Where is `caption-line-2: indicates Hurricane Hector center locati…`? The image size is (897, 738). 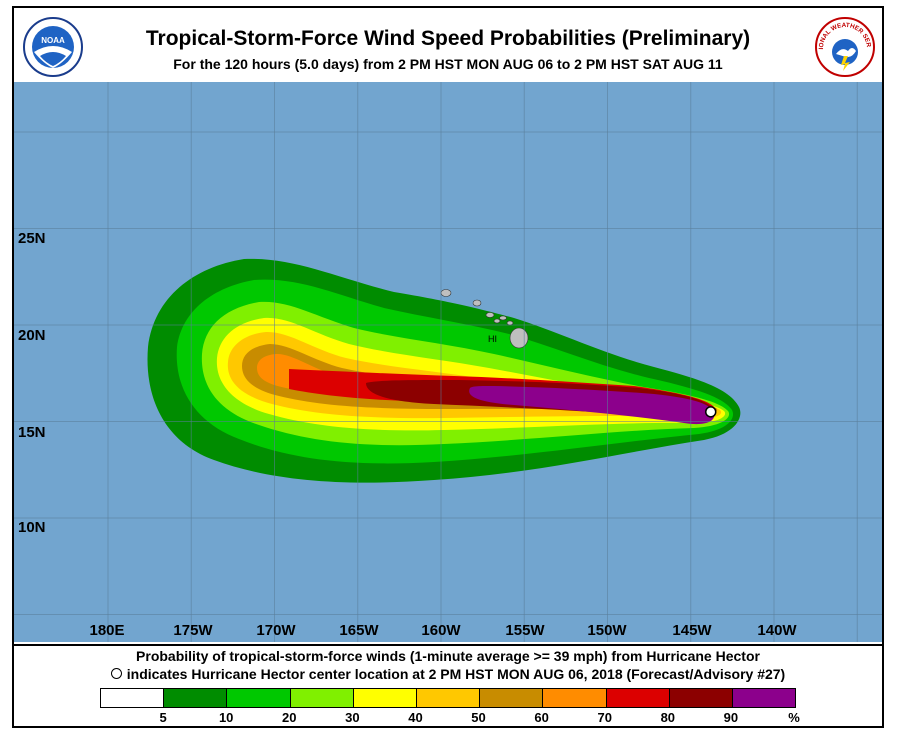
caption-line-2: indicates Hurricane Hector center locati… is located at coordinates (448, 674).